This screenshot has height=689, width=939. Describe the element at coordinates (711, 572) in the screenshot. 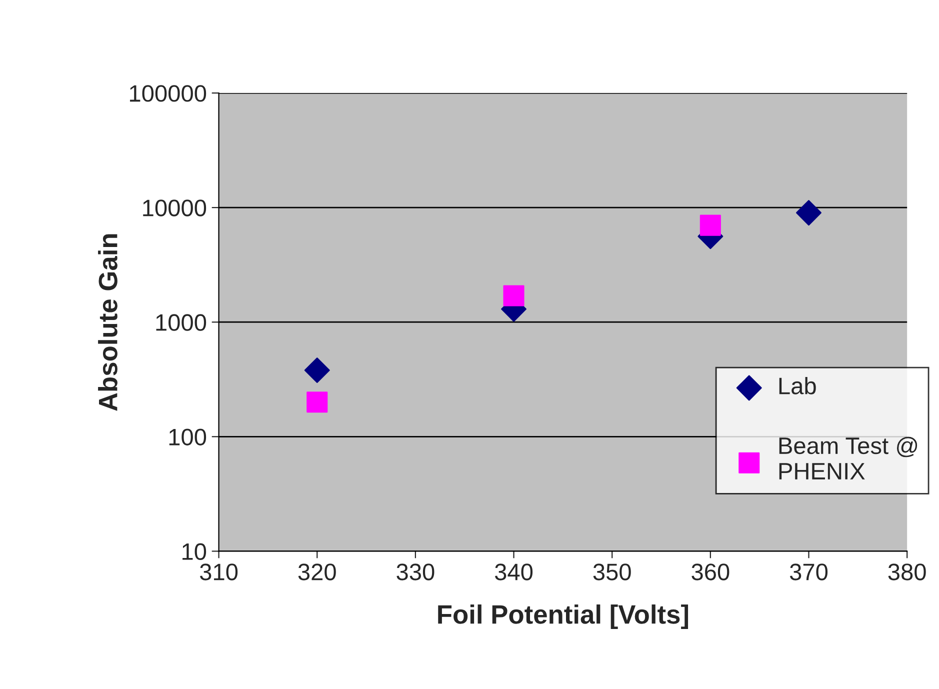

I see `x-tick-label: 360` at that location.